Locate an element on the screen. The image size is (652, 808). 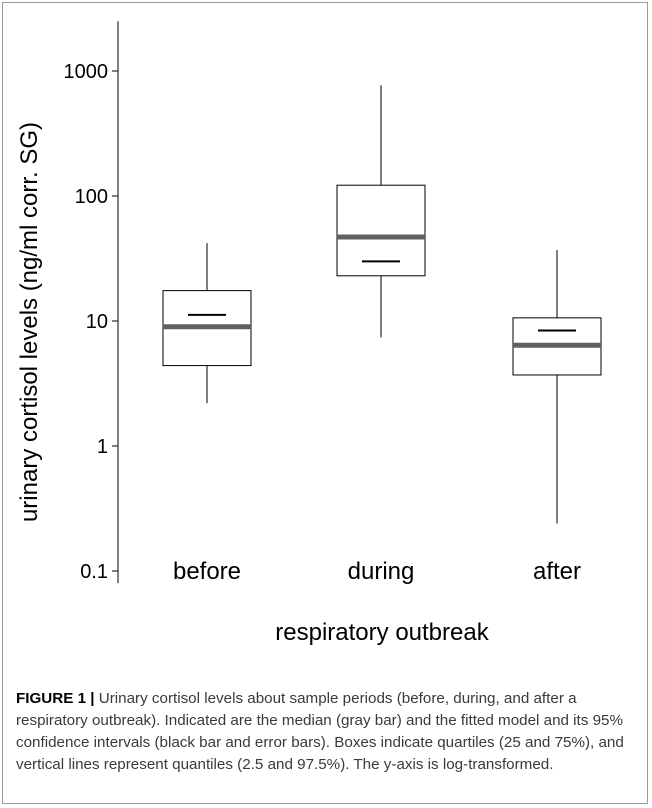
y-tick-label: 1 is located at coordinates (102, 447).